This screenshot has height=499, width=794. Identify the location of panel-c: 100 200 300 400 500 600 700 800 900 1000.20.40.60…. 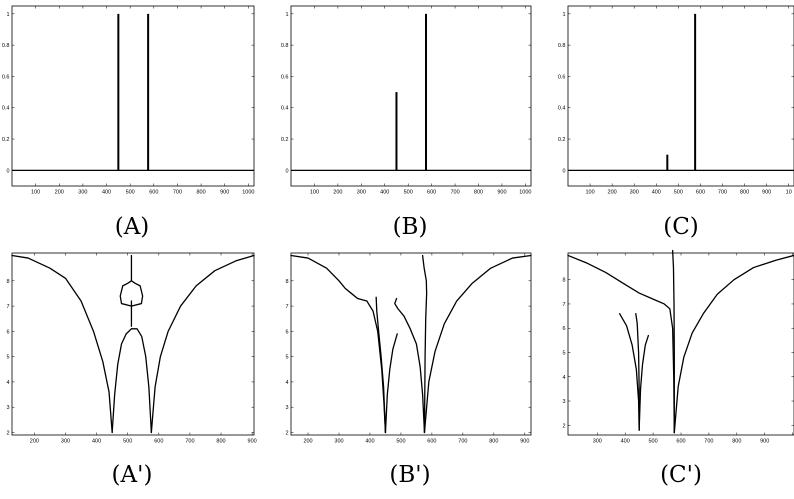
(676, 122).